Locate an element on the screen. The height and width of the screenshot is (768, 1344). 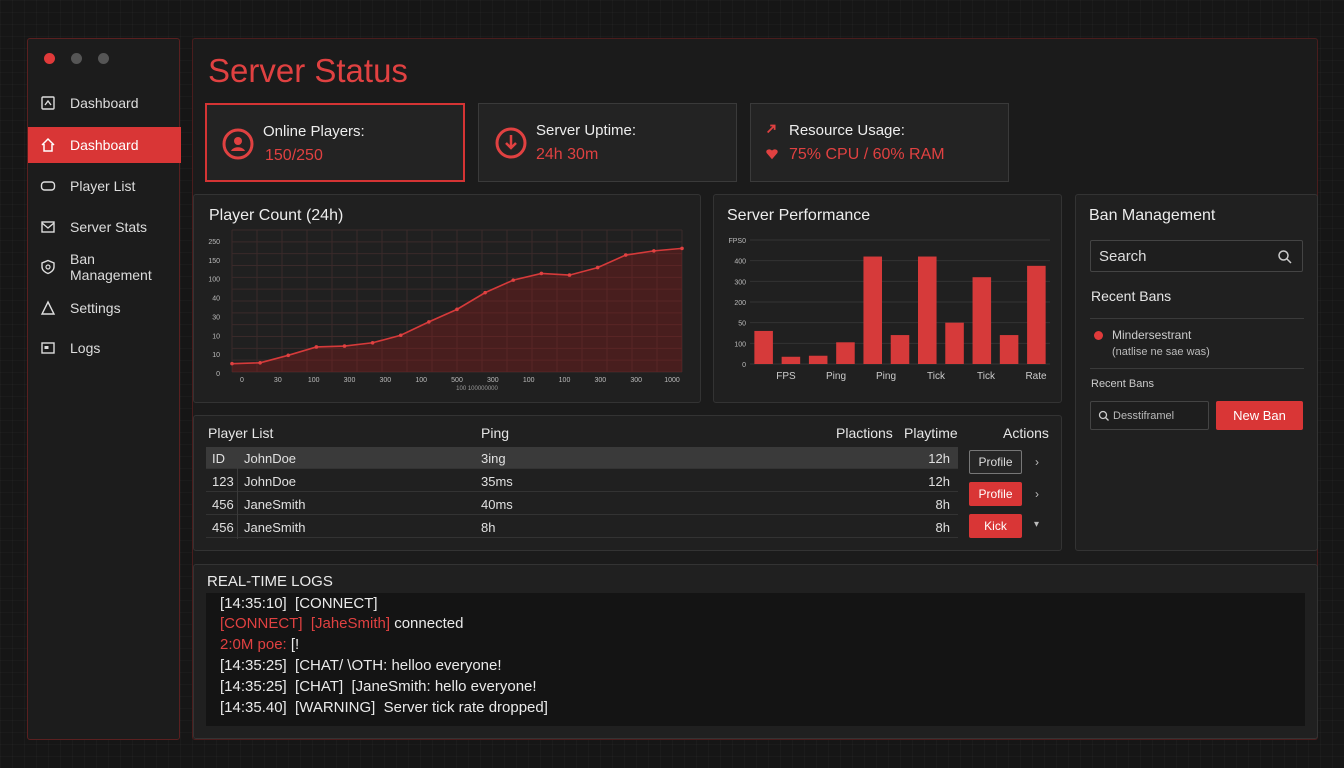
maximize-window-dot is located at coordinates (103, 58).